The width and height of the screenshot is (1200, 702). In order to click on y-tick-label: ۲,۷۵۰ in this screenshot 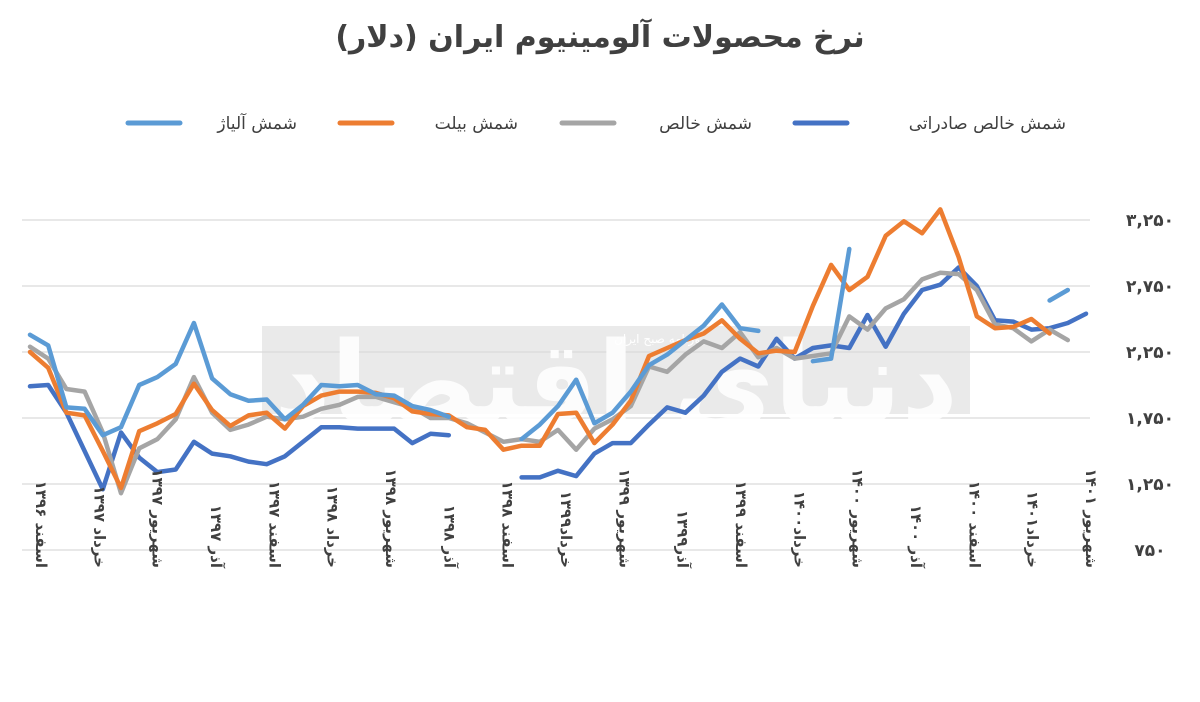, I will do `click(1150, 287)`.